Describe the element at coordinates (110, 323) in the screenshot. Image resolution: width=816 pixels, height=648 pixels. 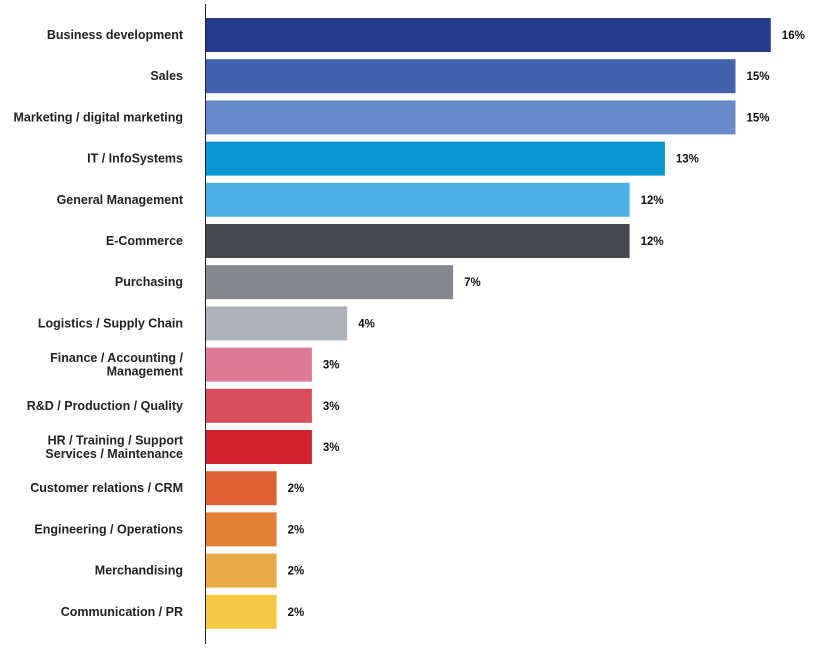
I see `category-label: Logistics / Supply Chain` at that location.